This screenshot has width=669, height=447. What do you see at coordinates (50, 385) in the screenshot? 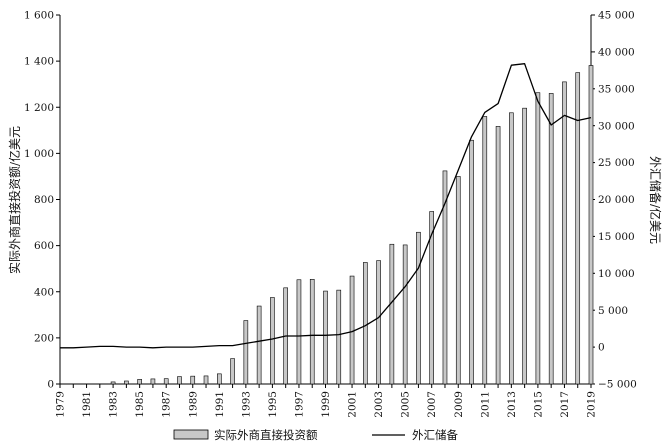
I see `left-axis-tick-label: 0` at bounding box center [50, 385].